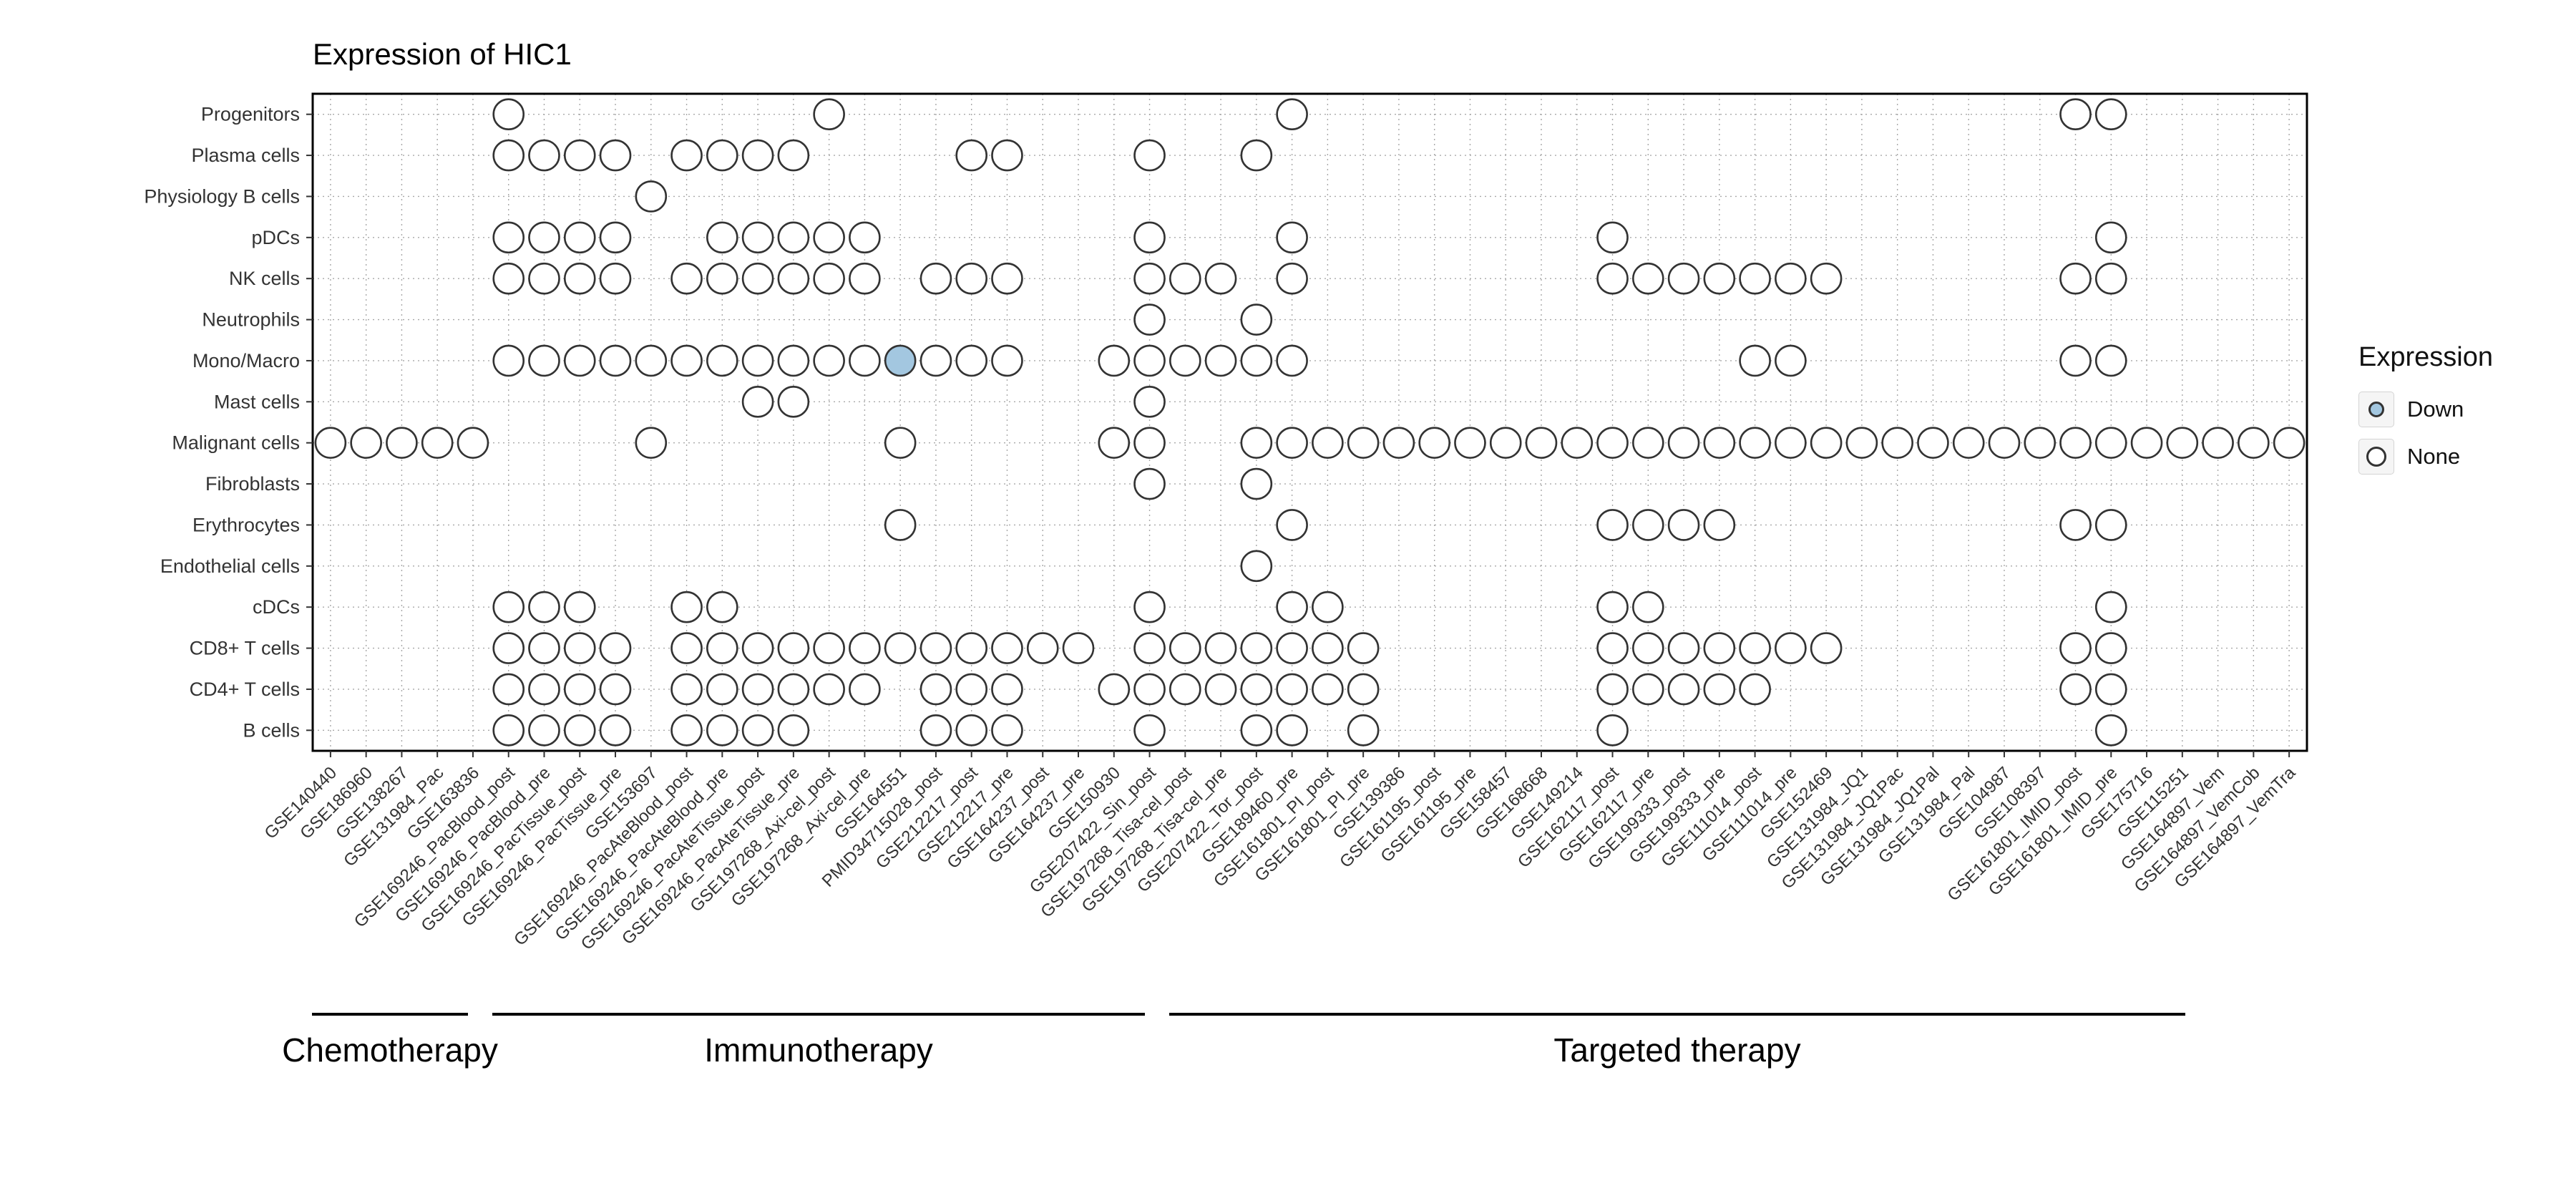  Describe the element at coordinates (442, 54) in the screenshot. I see `chart-title: Expression of HIC1` at that location.